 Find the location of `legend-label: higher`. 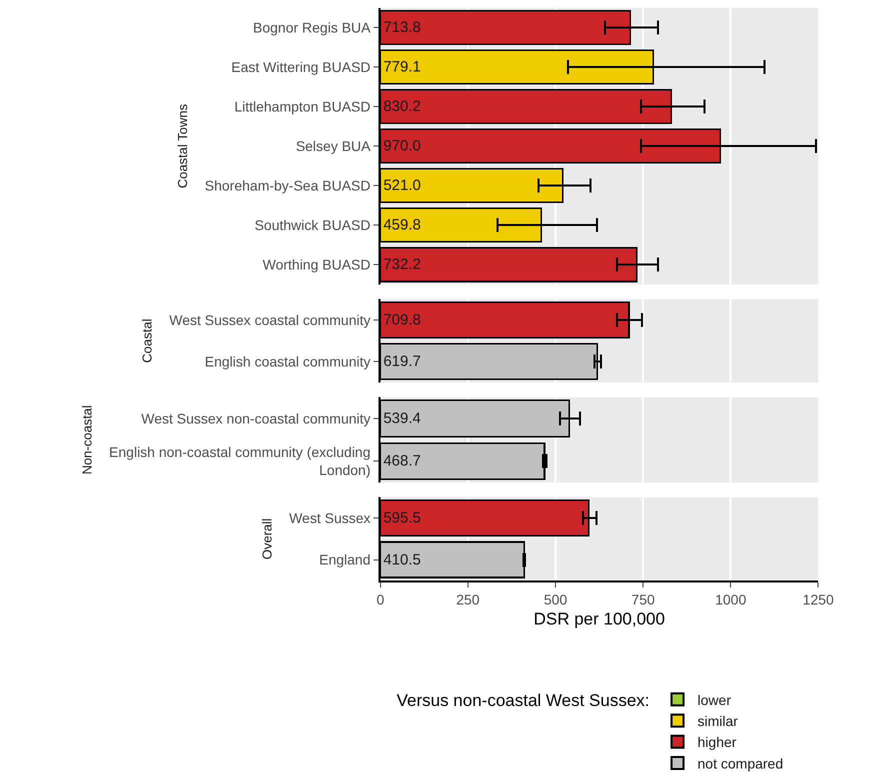

legend-label: higher is located at coordinates (717, 742).